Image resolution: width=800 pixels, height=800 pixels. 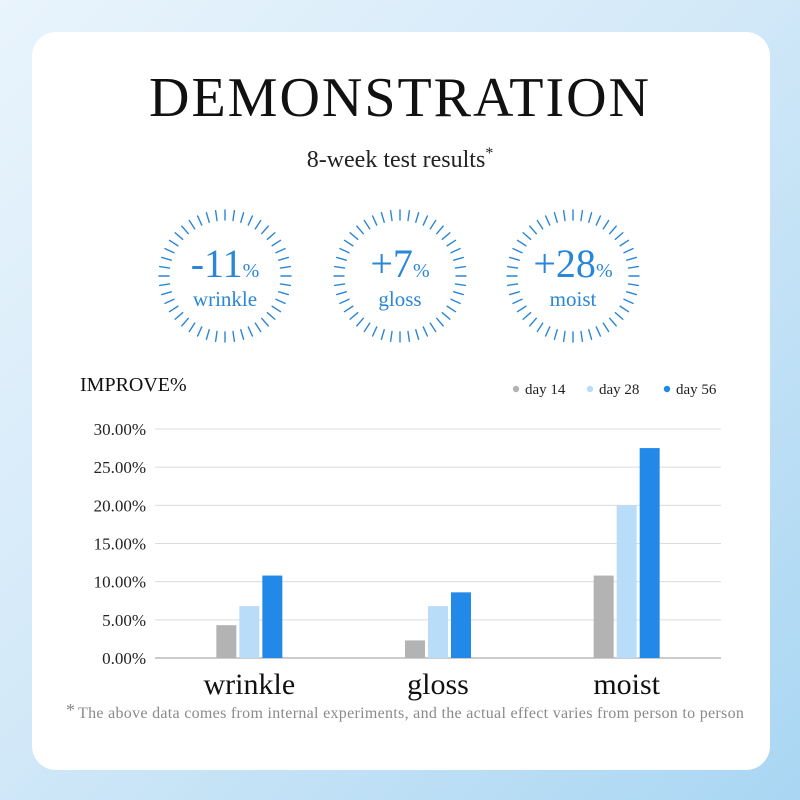 What do you see at coordinates (396, 160) in the screenshot?
I see `subtitle-text: 8-week test results` at bounding box center [396, 160].